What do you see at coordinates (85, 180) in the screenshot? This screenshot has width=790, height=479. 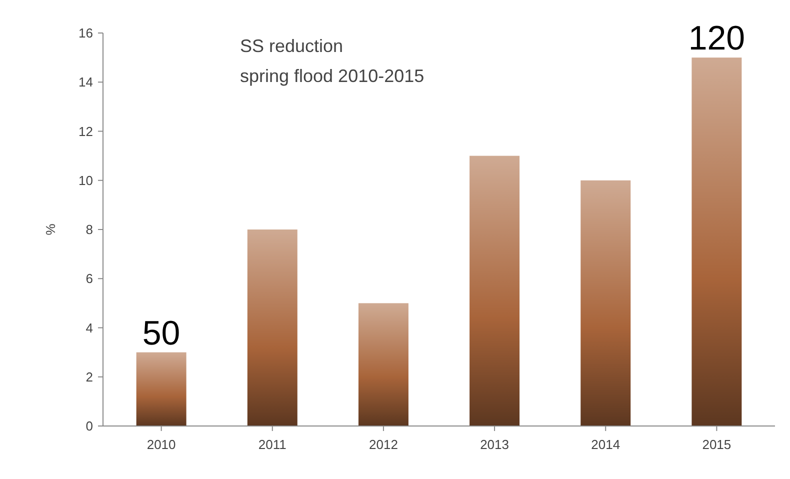 I see `y-tick-label: 10` at bounding box center [85, 180].